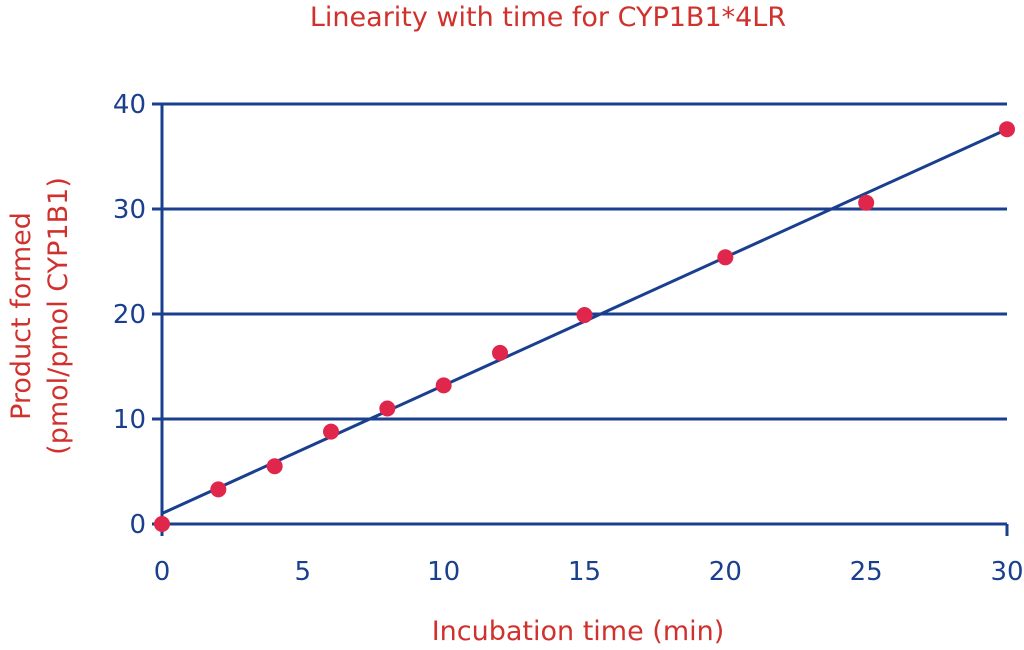 The height and width of the screenshot is (650, 1024). I want to click on y-axis-label: Product formed (pmol/pmol CYP1B1), so click(40, 316).